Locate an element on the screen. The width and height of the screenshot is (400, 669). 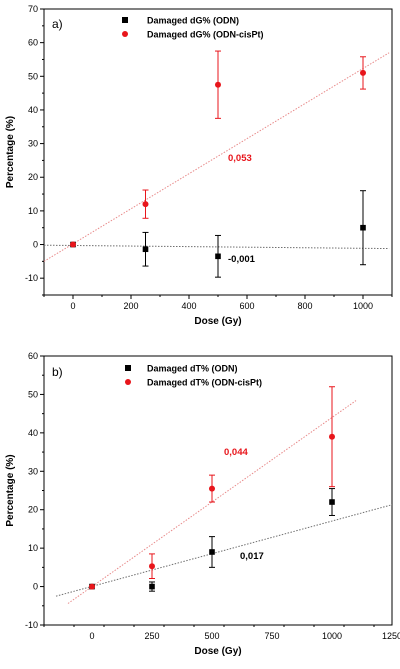
legend: Damaged dG% (ODN) Damaged dG% (ODN-cisPt) is located at coordinates (193, 28).